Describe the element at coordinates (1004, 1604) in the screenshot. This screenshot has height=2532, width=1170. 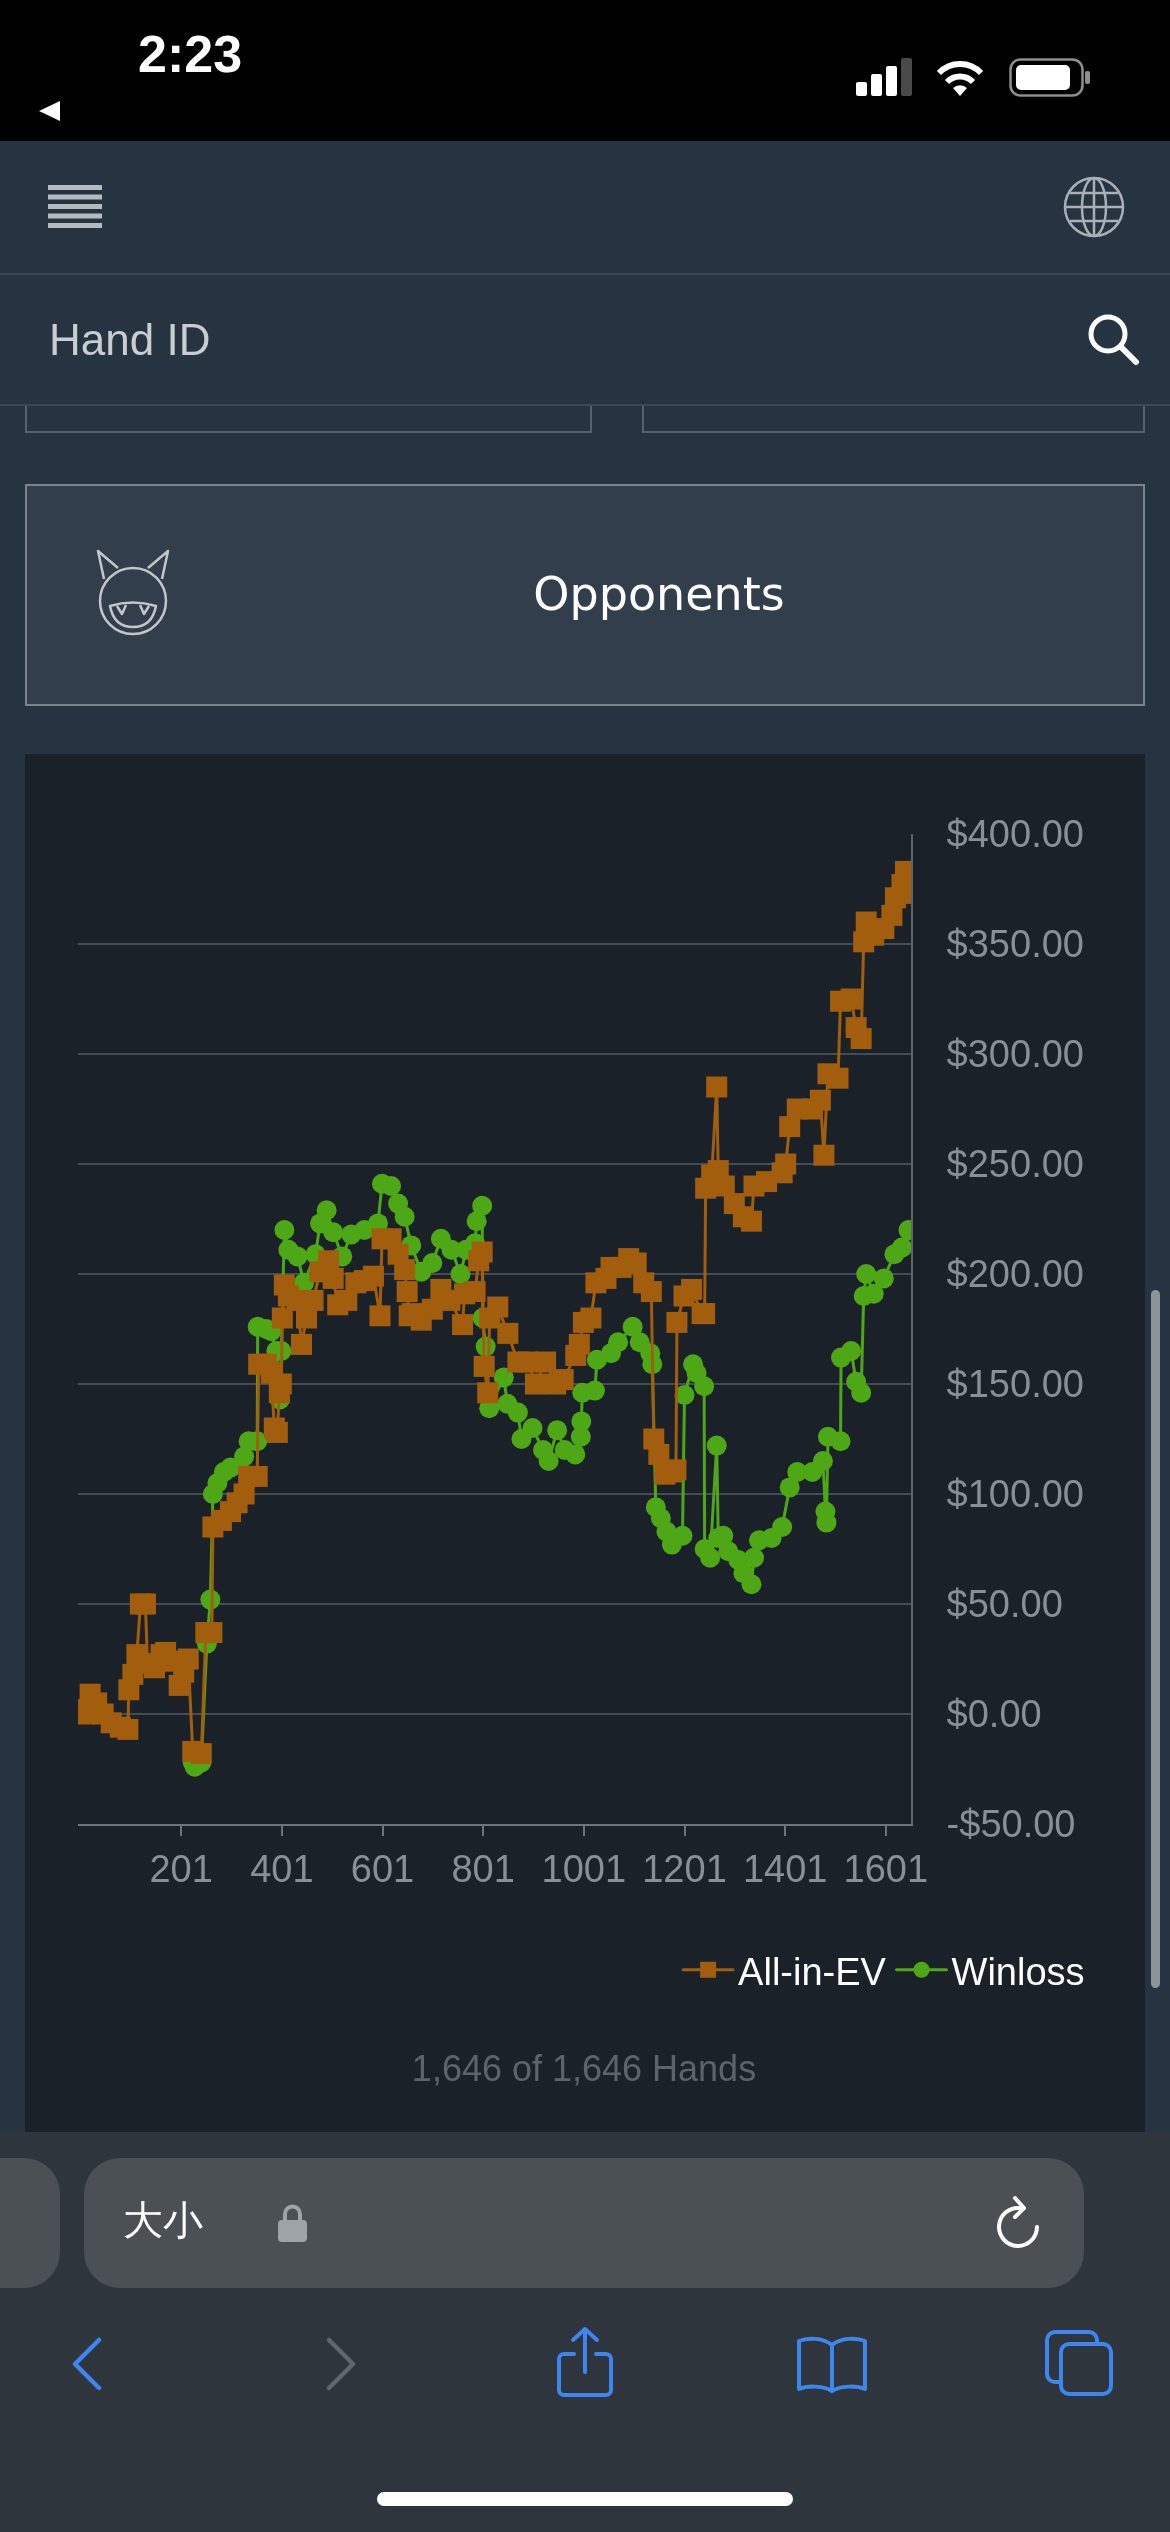
I see `y-tick-label: $50.00` at that location.